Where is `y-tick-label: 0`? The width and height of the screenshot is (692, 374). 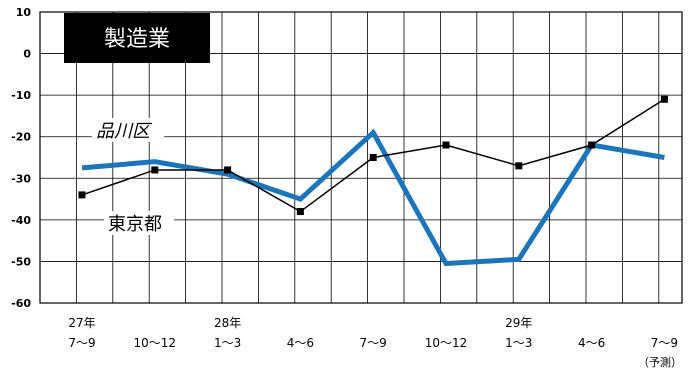 y-tick-label: 0 is located at coordinates (27, 54).